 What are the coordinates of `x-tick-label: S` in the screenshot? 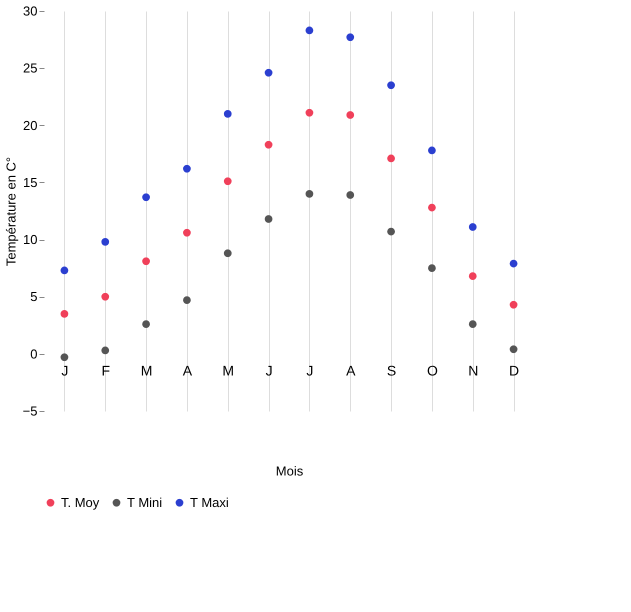 It's located at (391, 370).